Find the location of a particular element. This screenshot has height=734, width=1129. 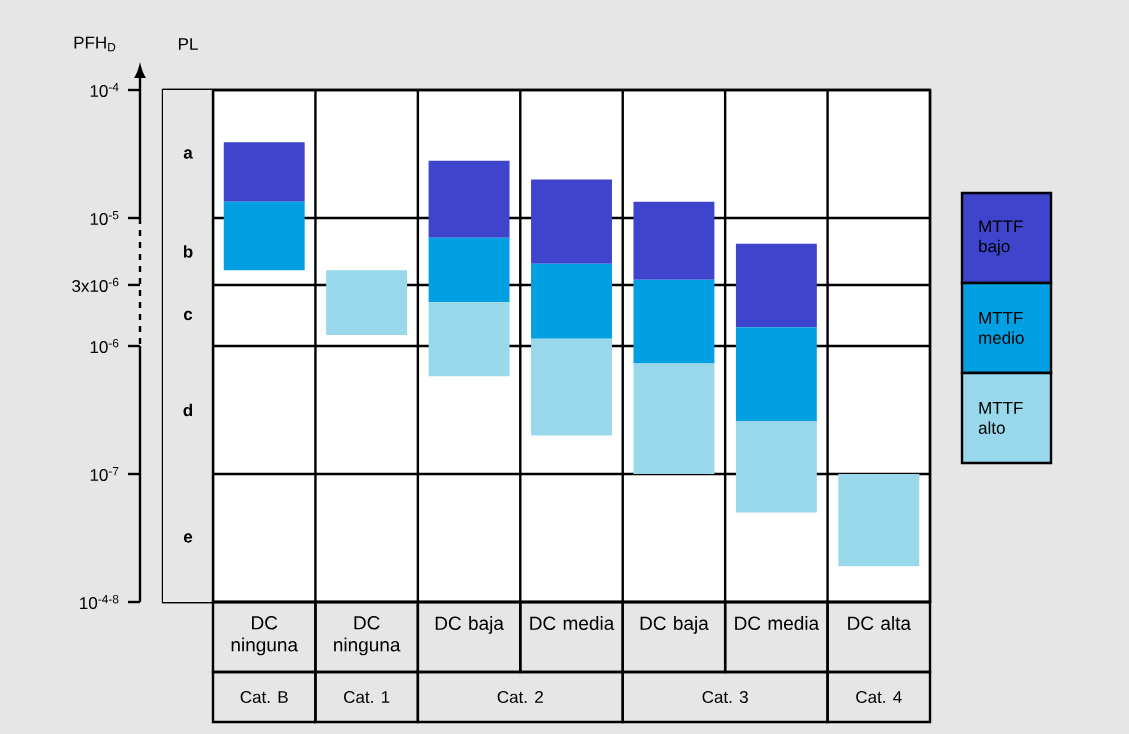

y-tick-label: 10$^{-4-8}$ is located at coordinates (99, 602).